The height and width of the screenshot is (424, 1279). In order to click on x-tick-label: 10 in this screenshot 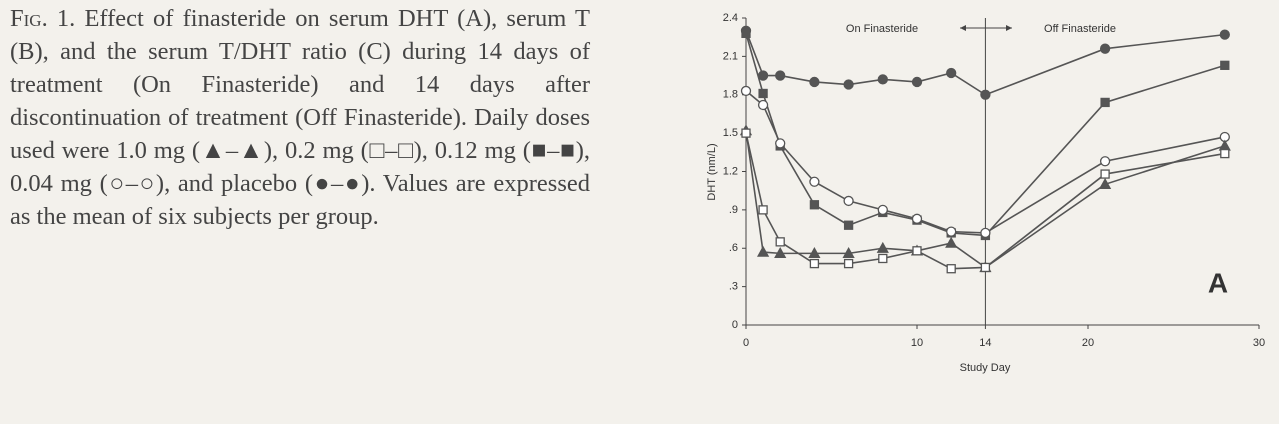, I will do `click(917, 343)`.